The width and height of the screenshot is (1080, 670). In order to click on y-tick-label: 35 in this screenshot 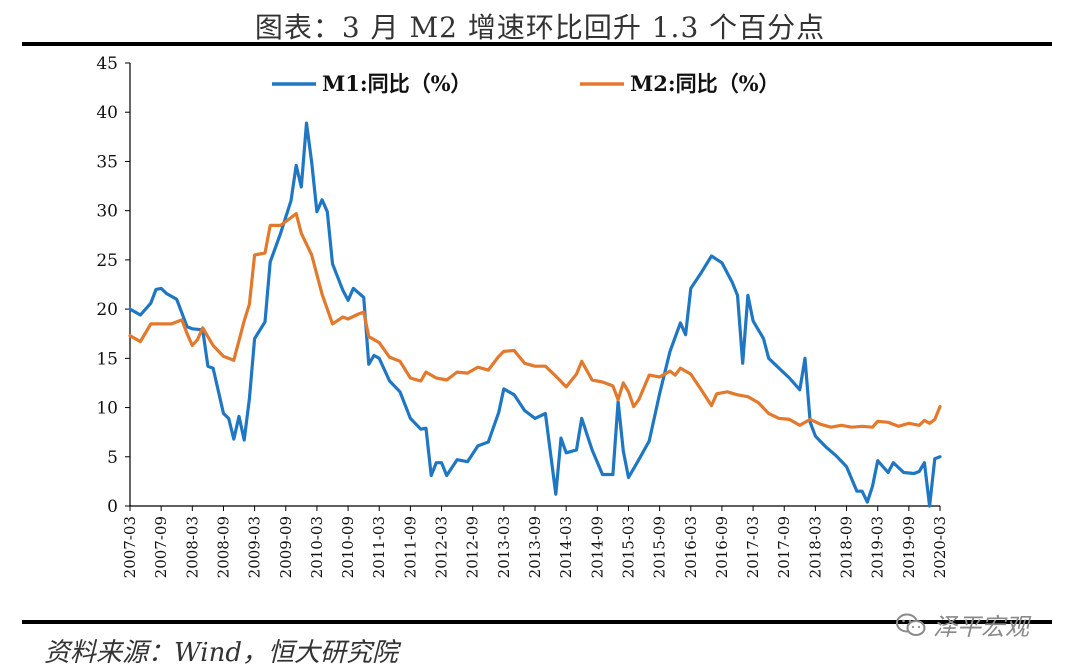, I will do `click(107, 162)`.